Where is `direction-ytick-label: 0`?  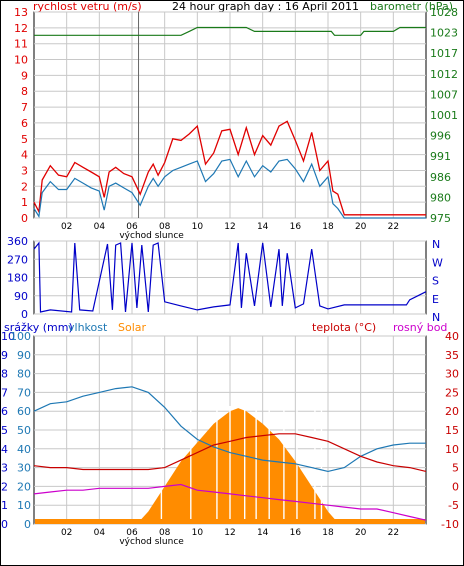 direction-ytick-label: 0 is located at coordinates (24, 314).